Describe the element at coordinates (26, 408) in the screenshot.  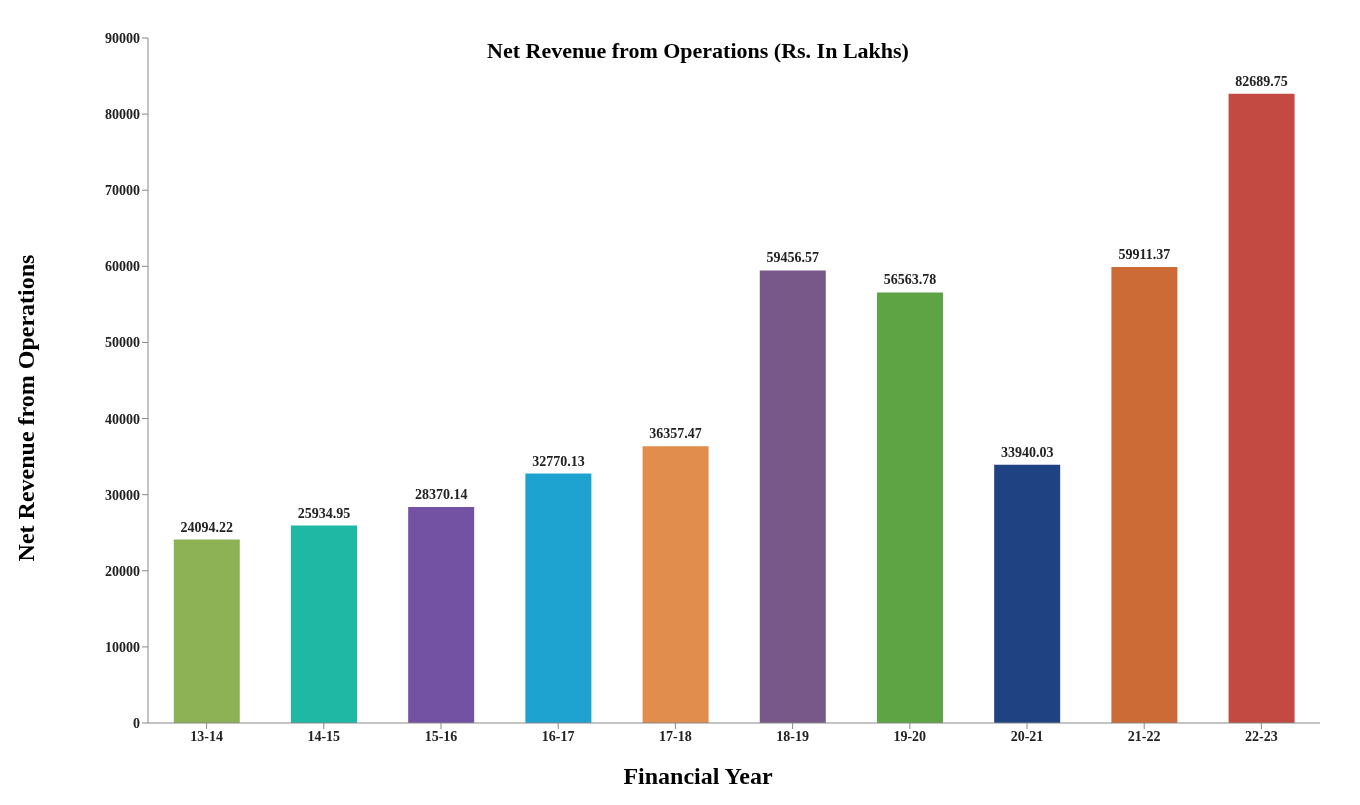
I see `y-axis-title: Net Revenue from Operations` at that location.